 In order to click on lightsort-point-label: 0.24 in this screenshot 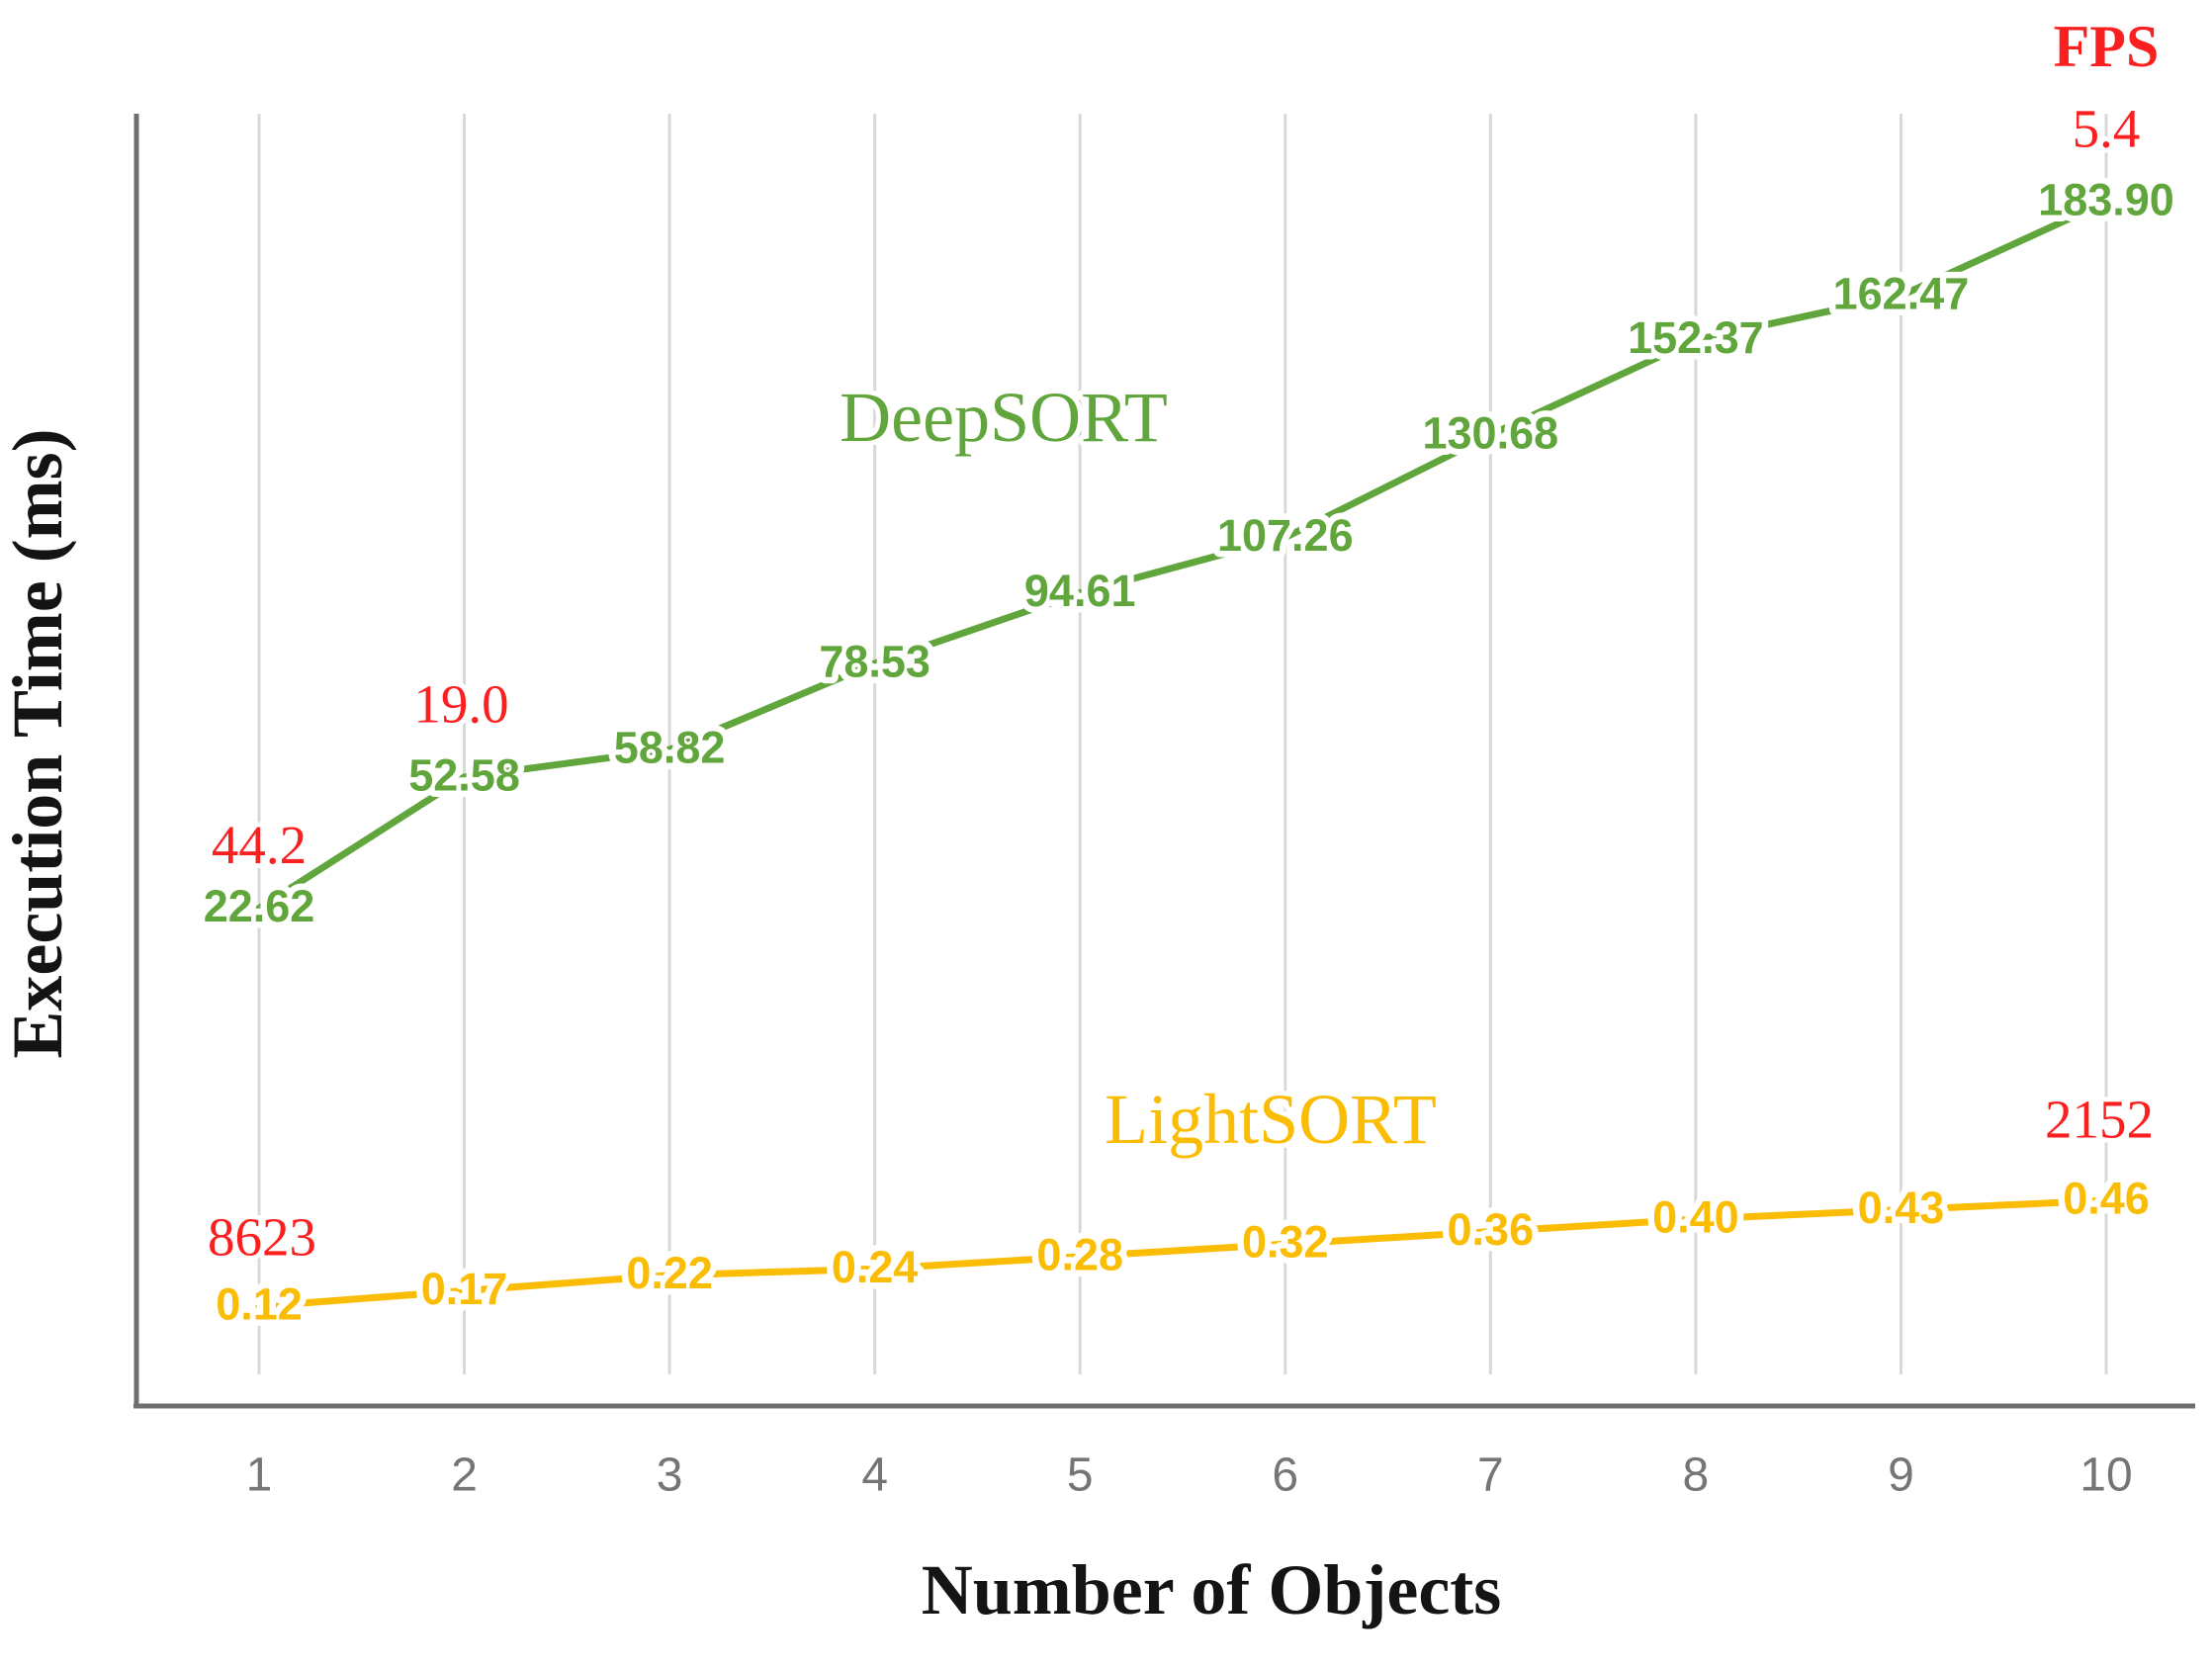, I will do `click(876, 1267)`.